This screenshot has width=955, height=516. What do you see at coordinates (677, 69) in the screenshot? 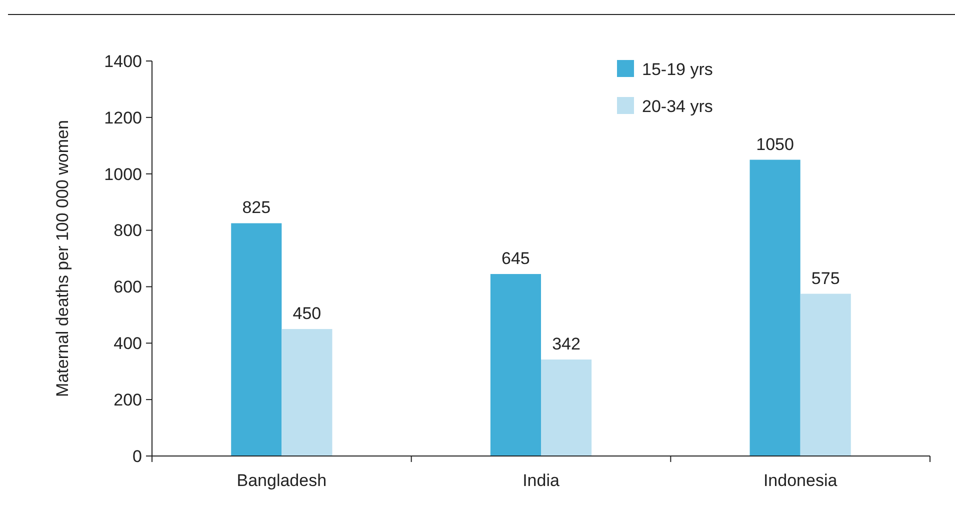
I see `legend-label: 15-19 yrs` at bounding box center [677, 69].